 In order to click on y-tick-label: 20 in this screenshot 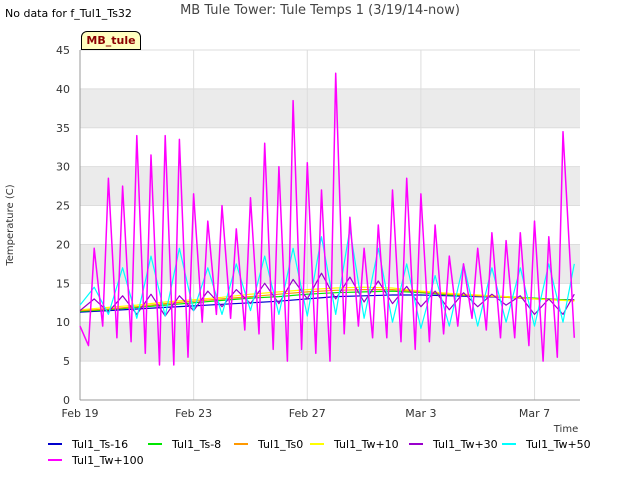, I will do `click(63, 244)`.